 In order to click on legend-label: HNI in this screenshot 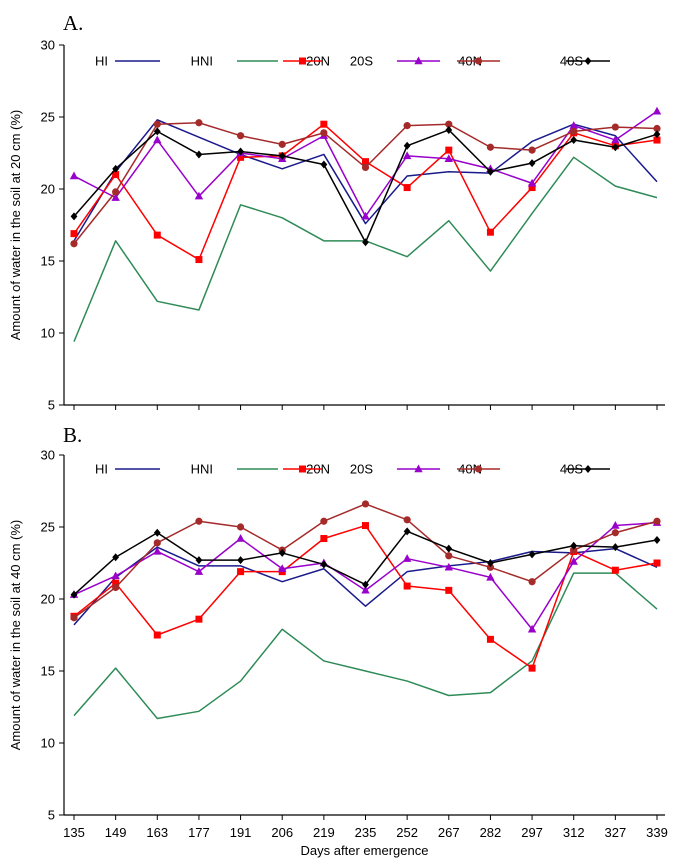, I will do `click(202, 469)`.